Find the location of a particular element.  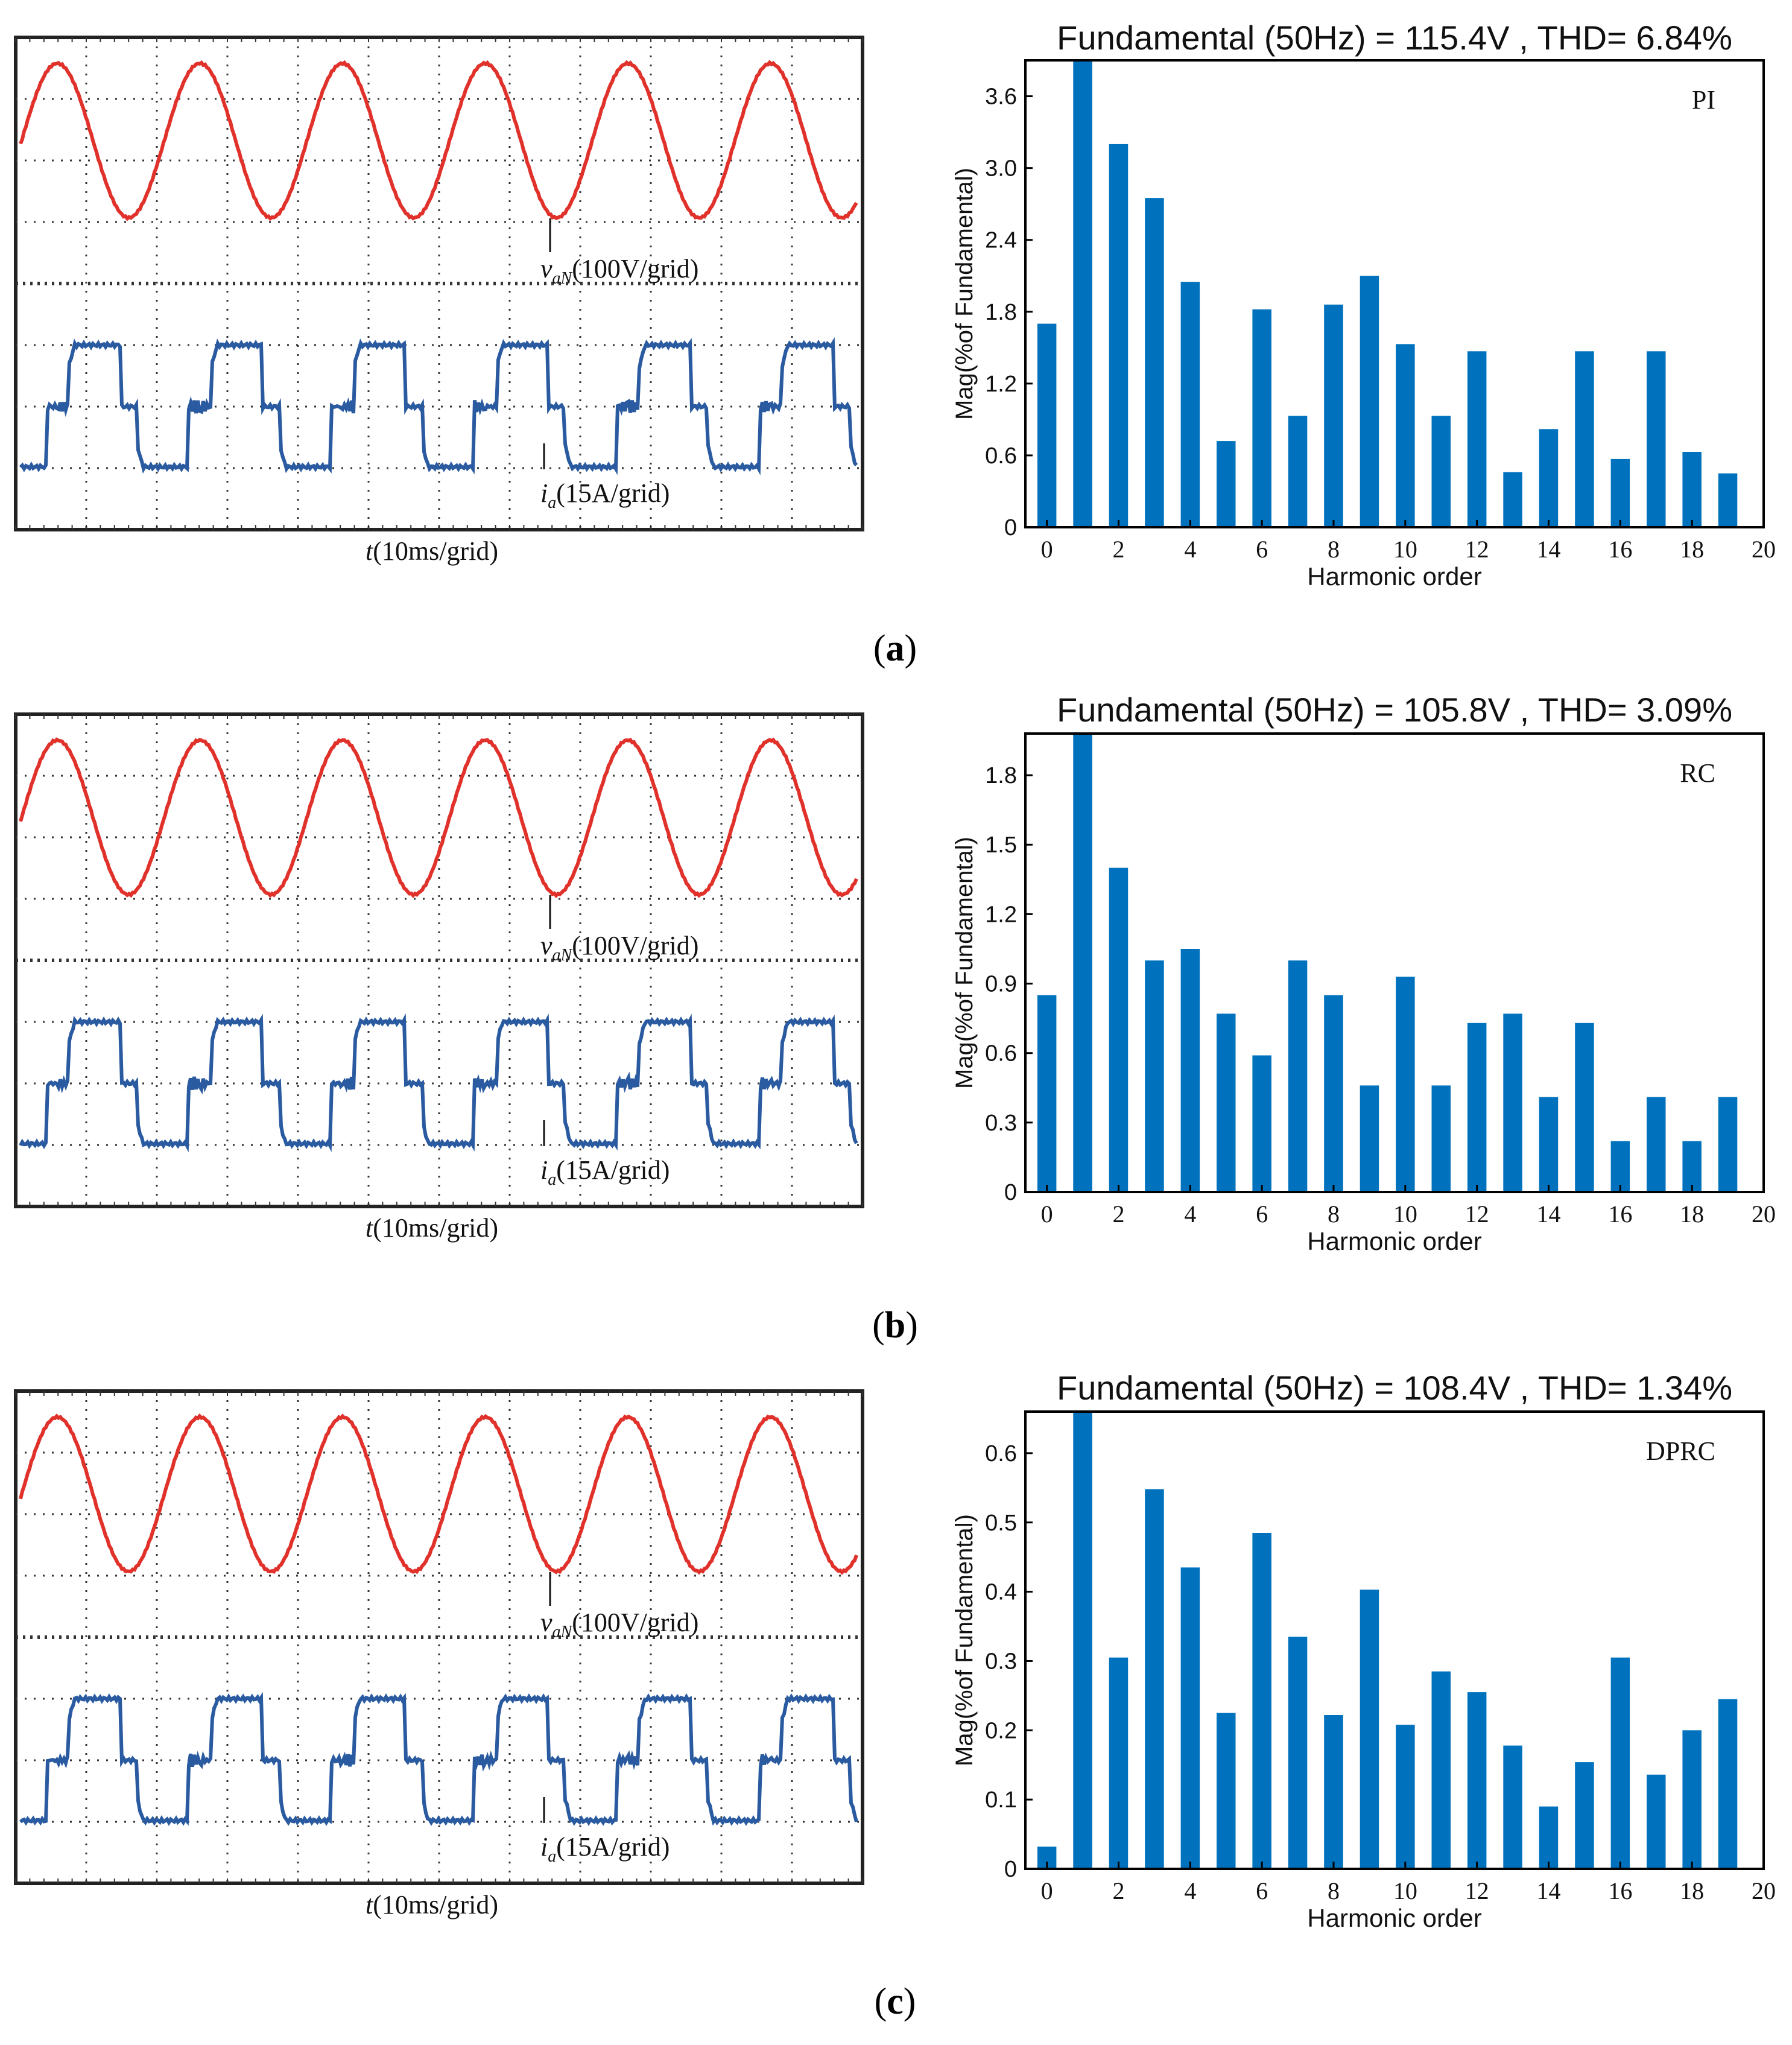

y-tick-label: 0.1 is located at coordinates (1001, 1800).